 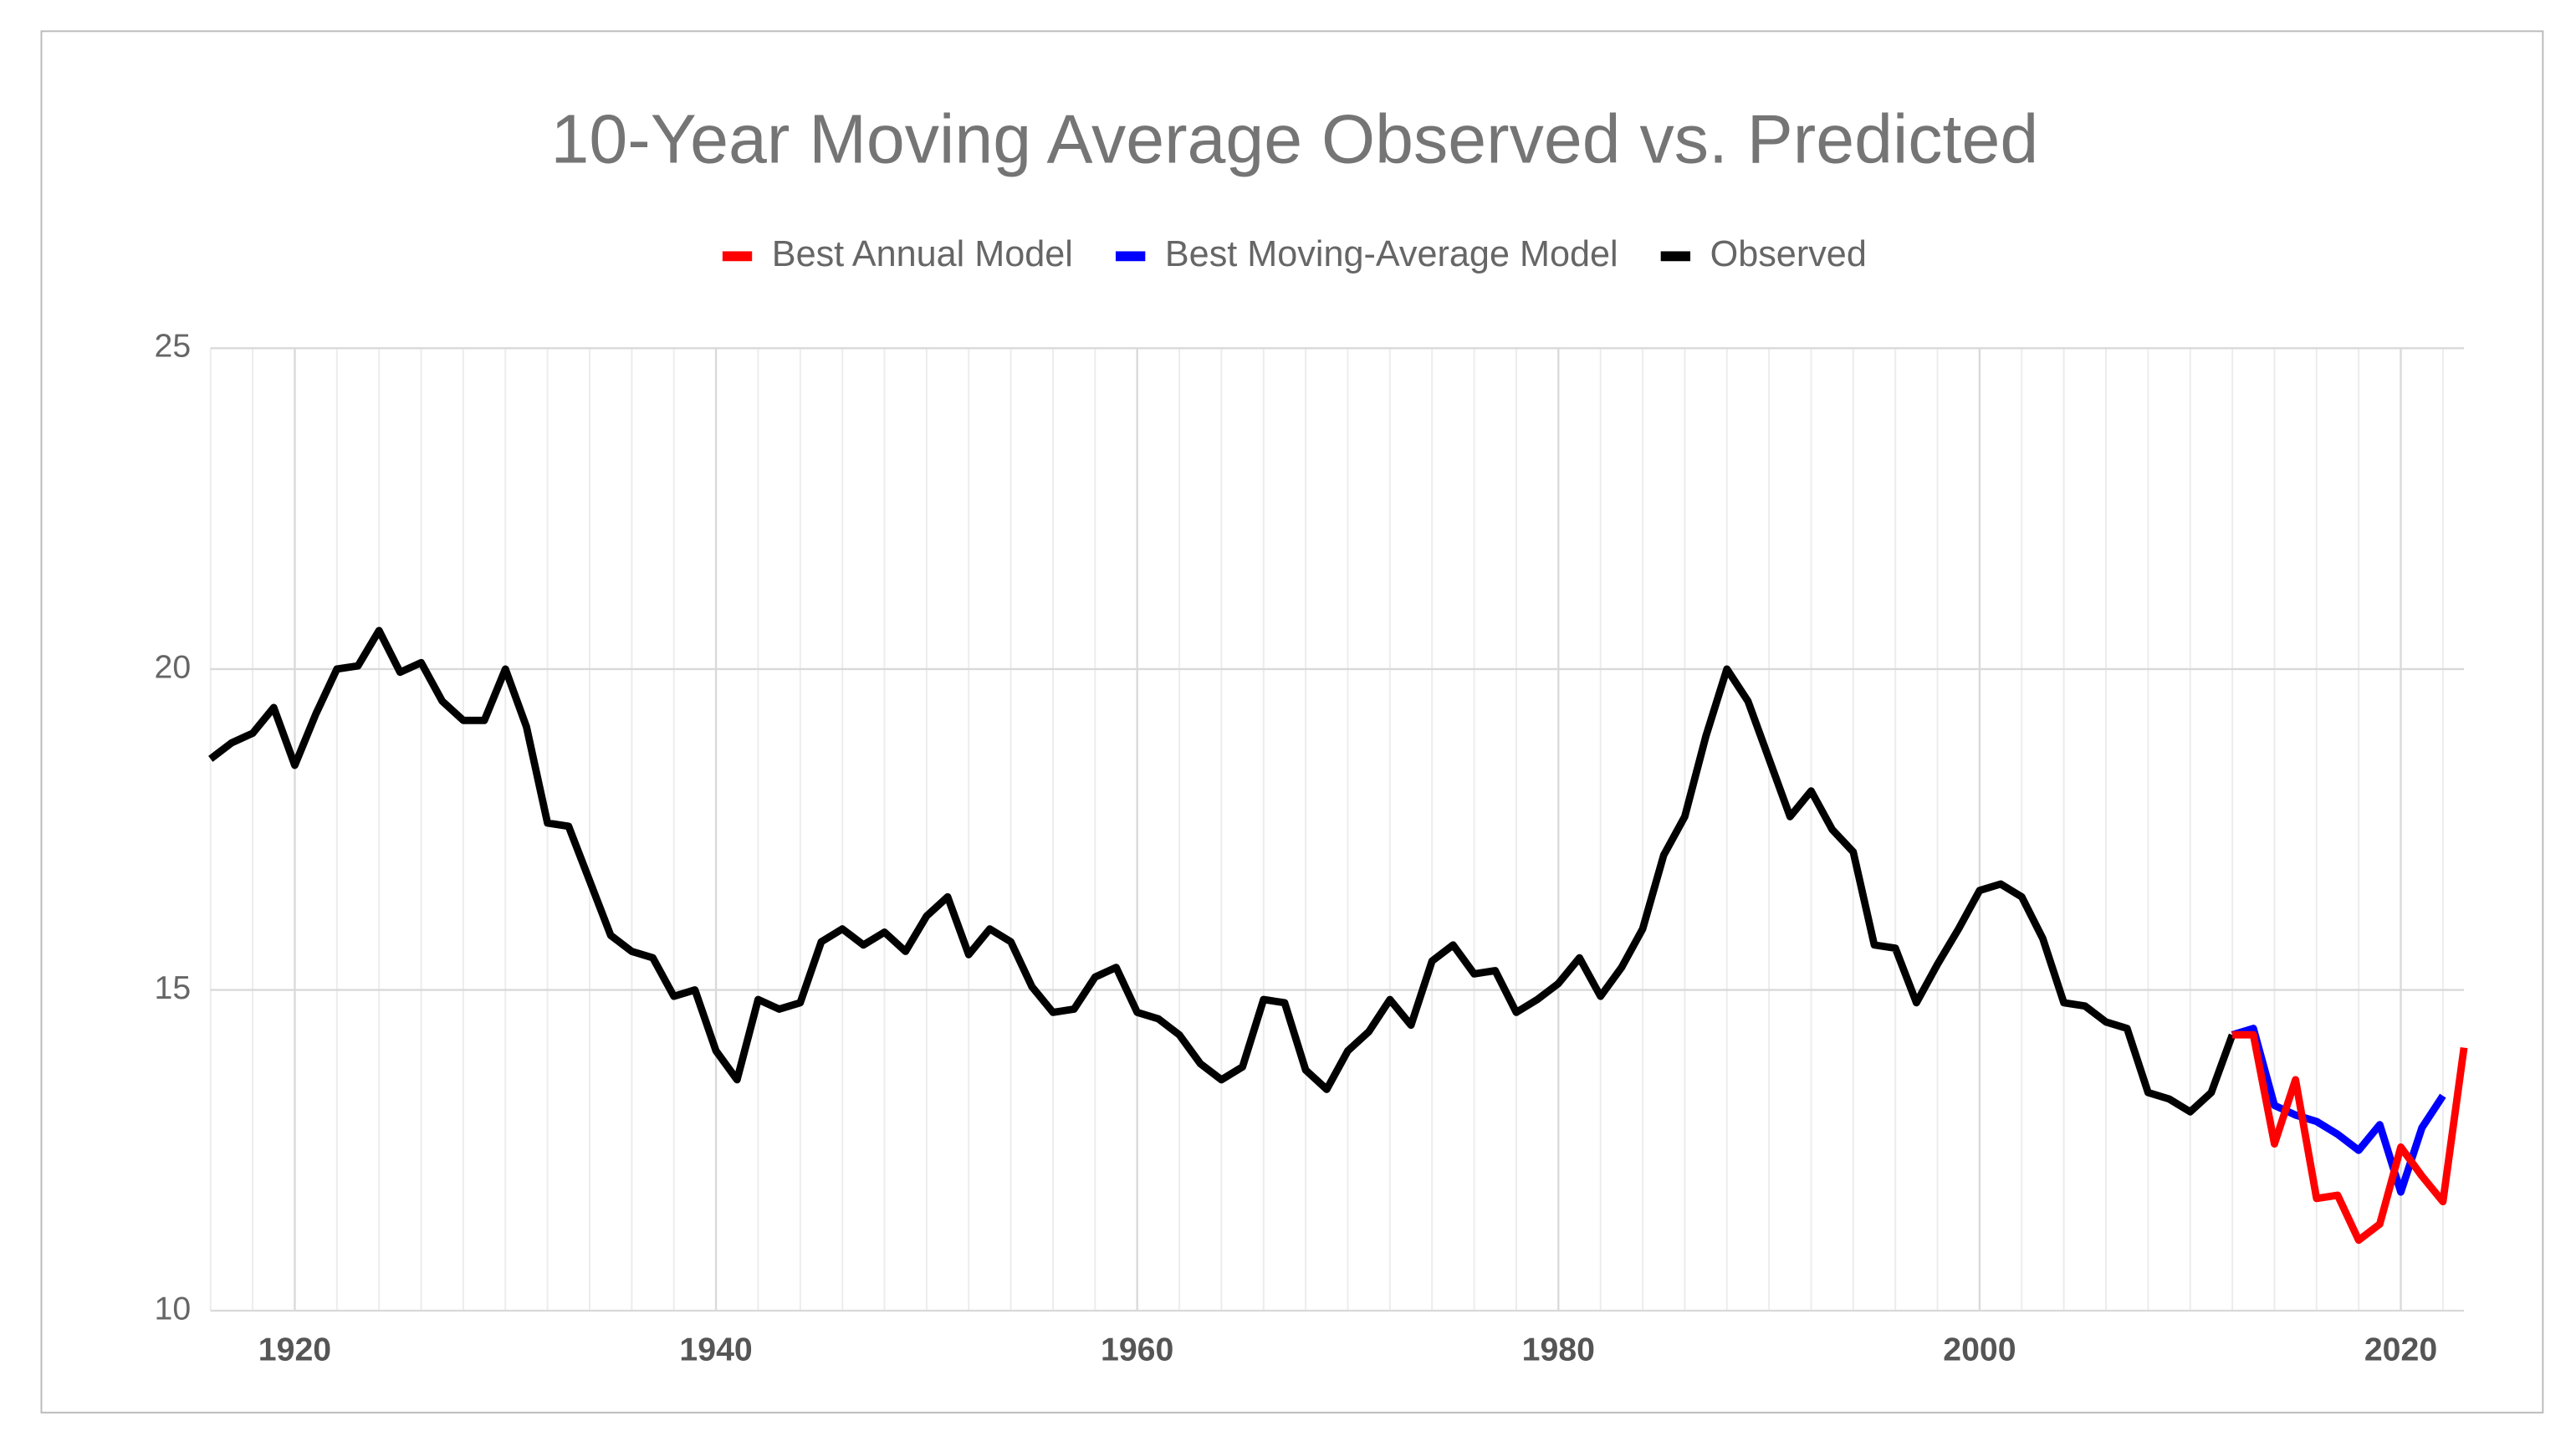 I want to click on legend-label: Observed, so click(x=1788, y=254).